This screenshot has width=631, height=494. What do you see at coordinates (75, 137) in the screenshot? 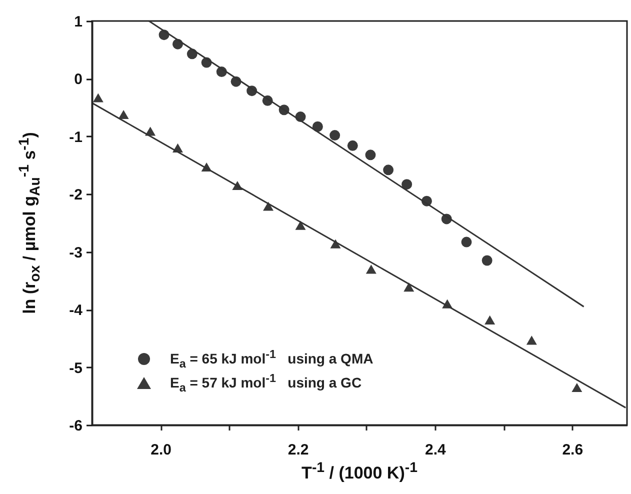
I see `y-tick-label: -1` at bounding box center [75, 137].